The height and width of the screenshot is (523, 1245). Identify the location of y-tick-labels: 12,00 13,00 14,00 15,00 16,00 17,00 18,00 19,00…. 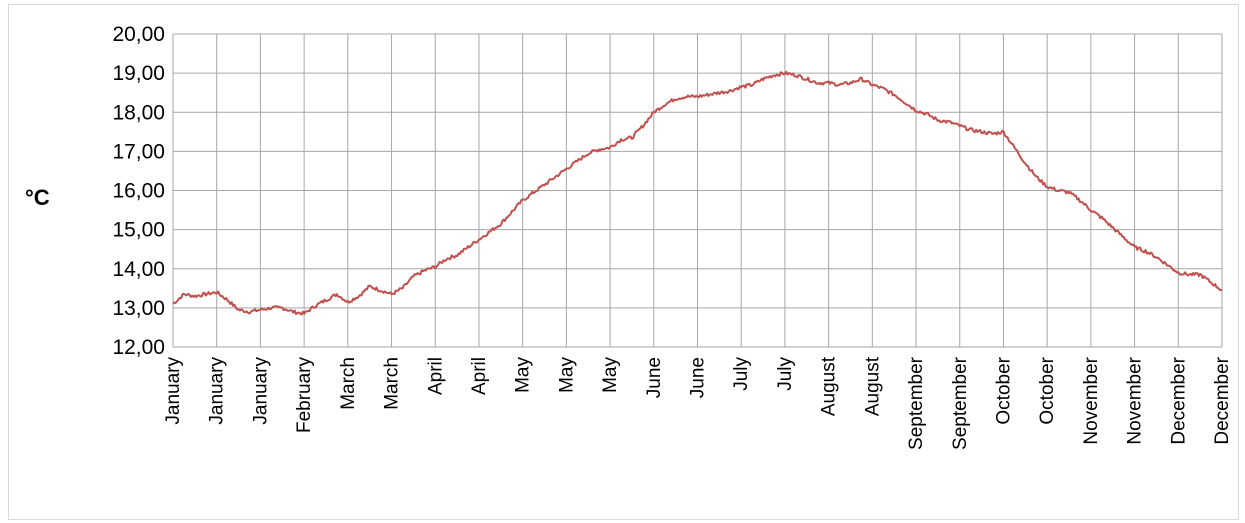
(138, 191).